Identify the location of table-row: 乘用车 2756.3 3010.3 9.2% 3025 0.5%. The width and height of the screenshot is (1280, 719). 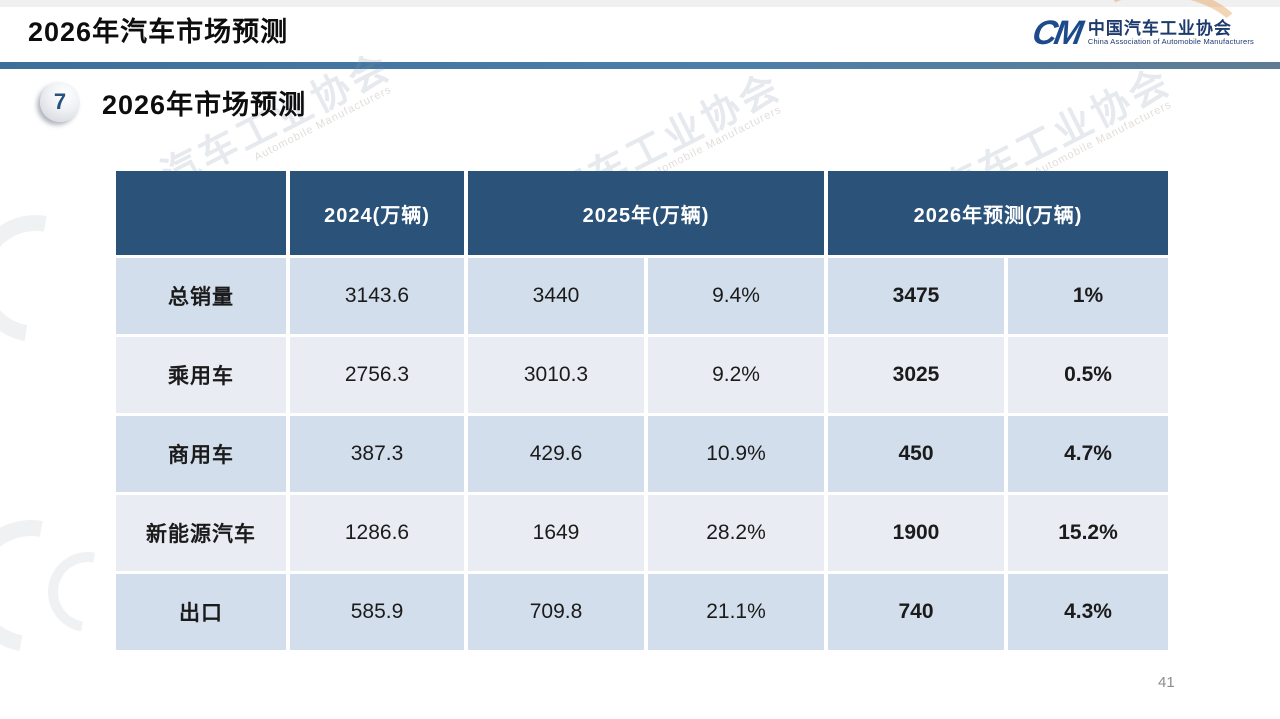
(642, 375).